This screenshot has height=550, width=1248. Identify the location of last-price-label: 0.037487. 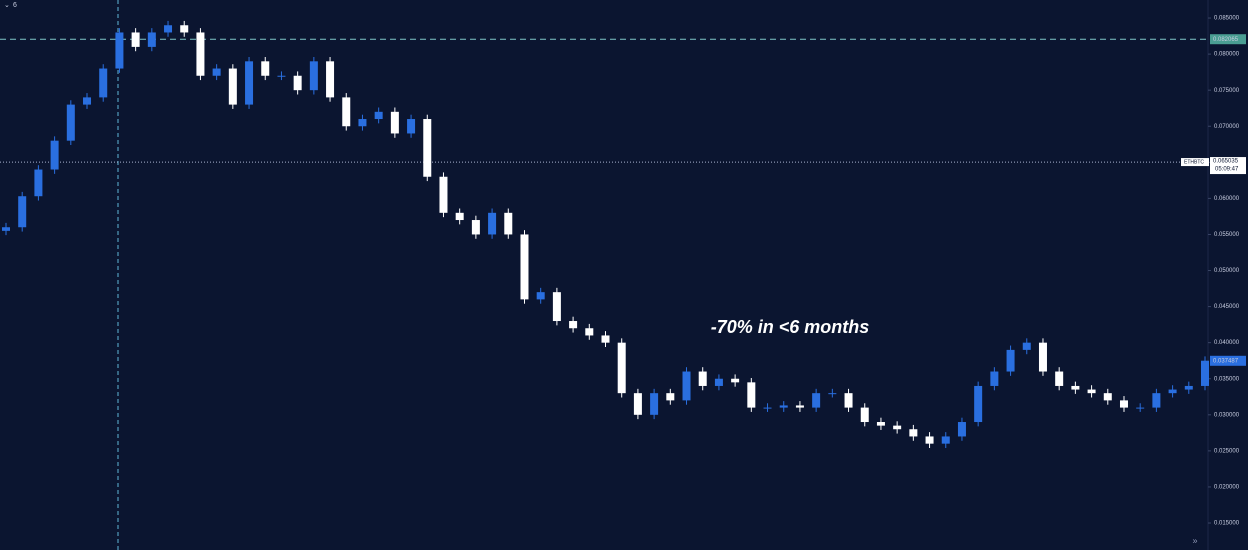
(1226, 361).